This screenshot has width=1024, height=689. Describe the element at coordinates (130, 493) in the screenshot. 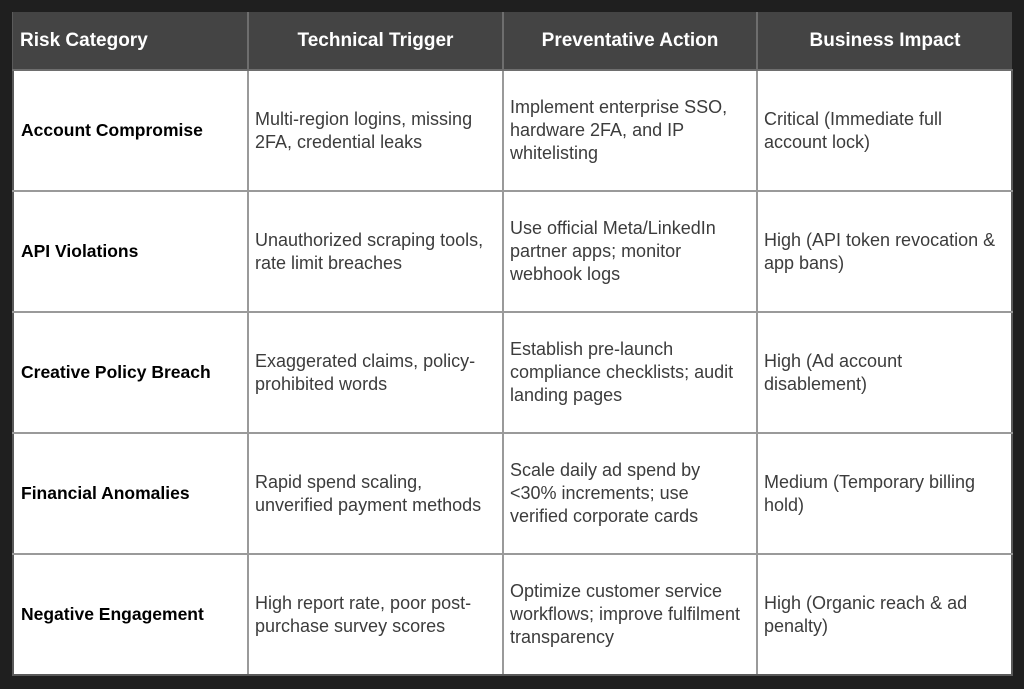

I see `risk-category-cell: Financial Anomalies` at that location.